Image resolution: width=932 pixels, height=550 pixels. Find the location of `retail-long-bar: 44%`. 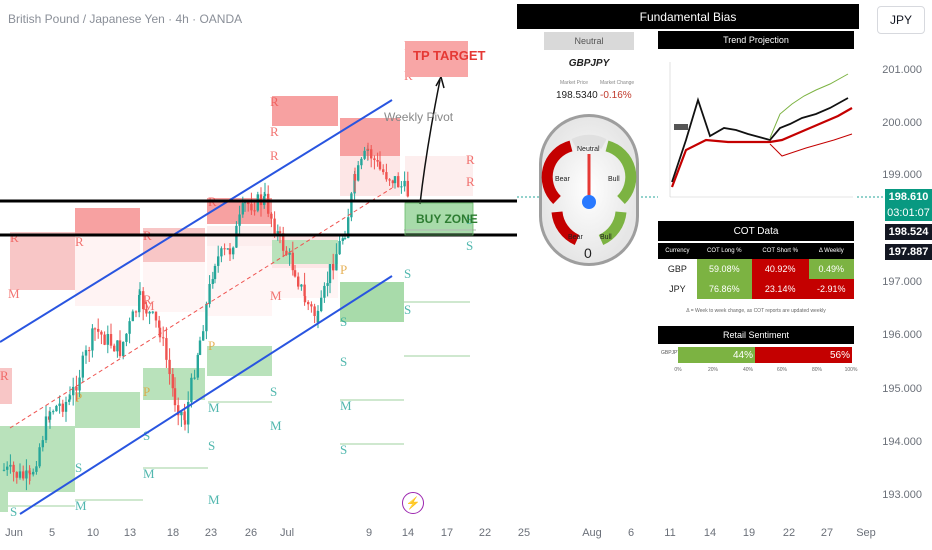

retail-long-bar: 44% is located at coordinates (716, 355).